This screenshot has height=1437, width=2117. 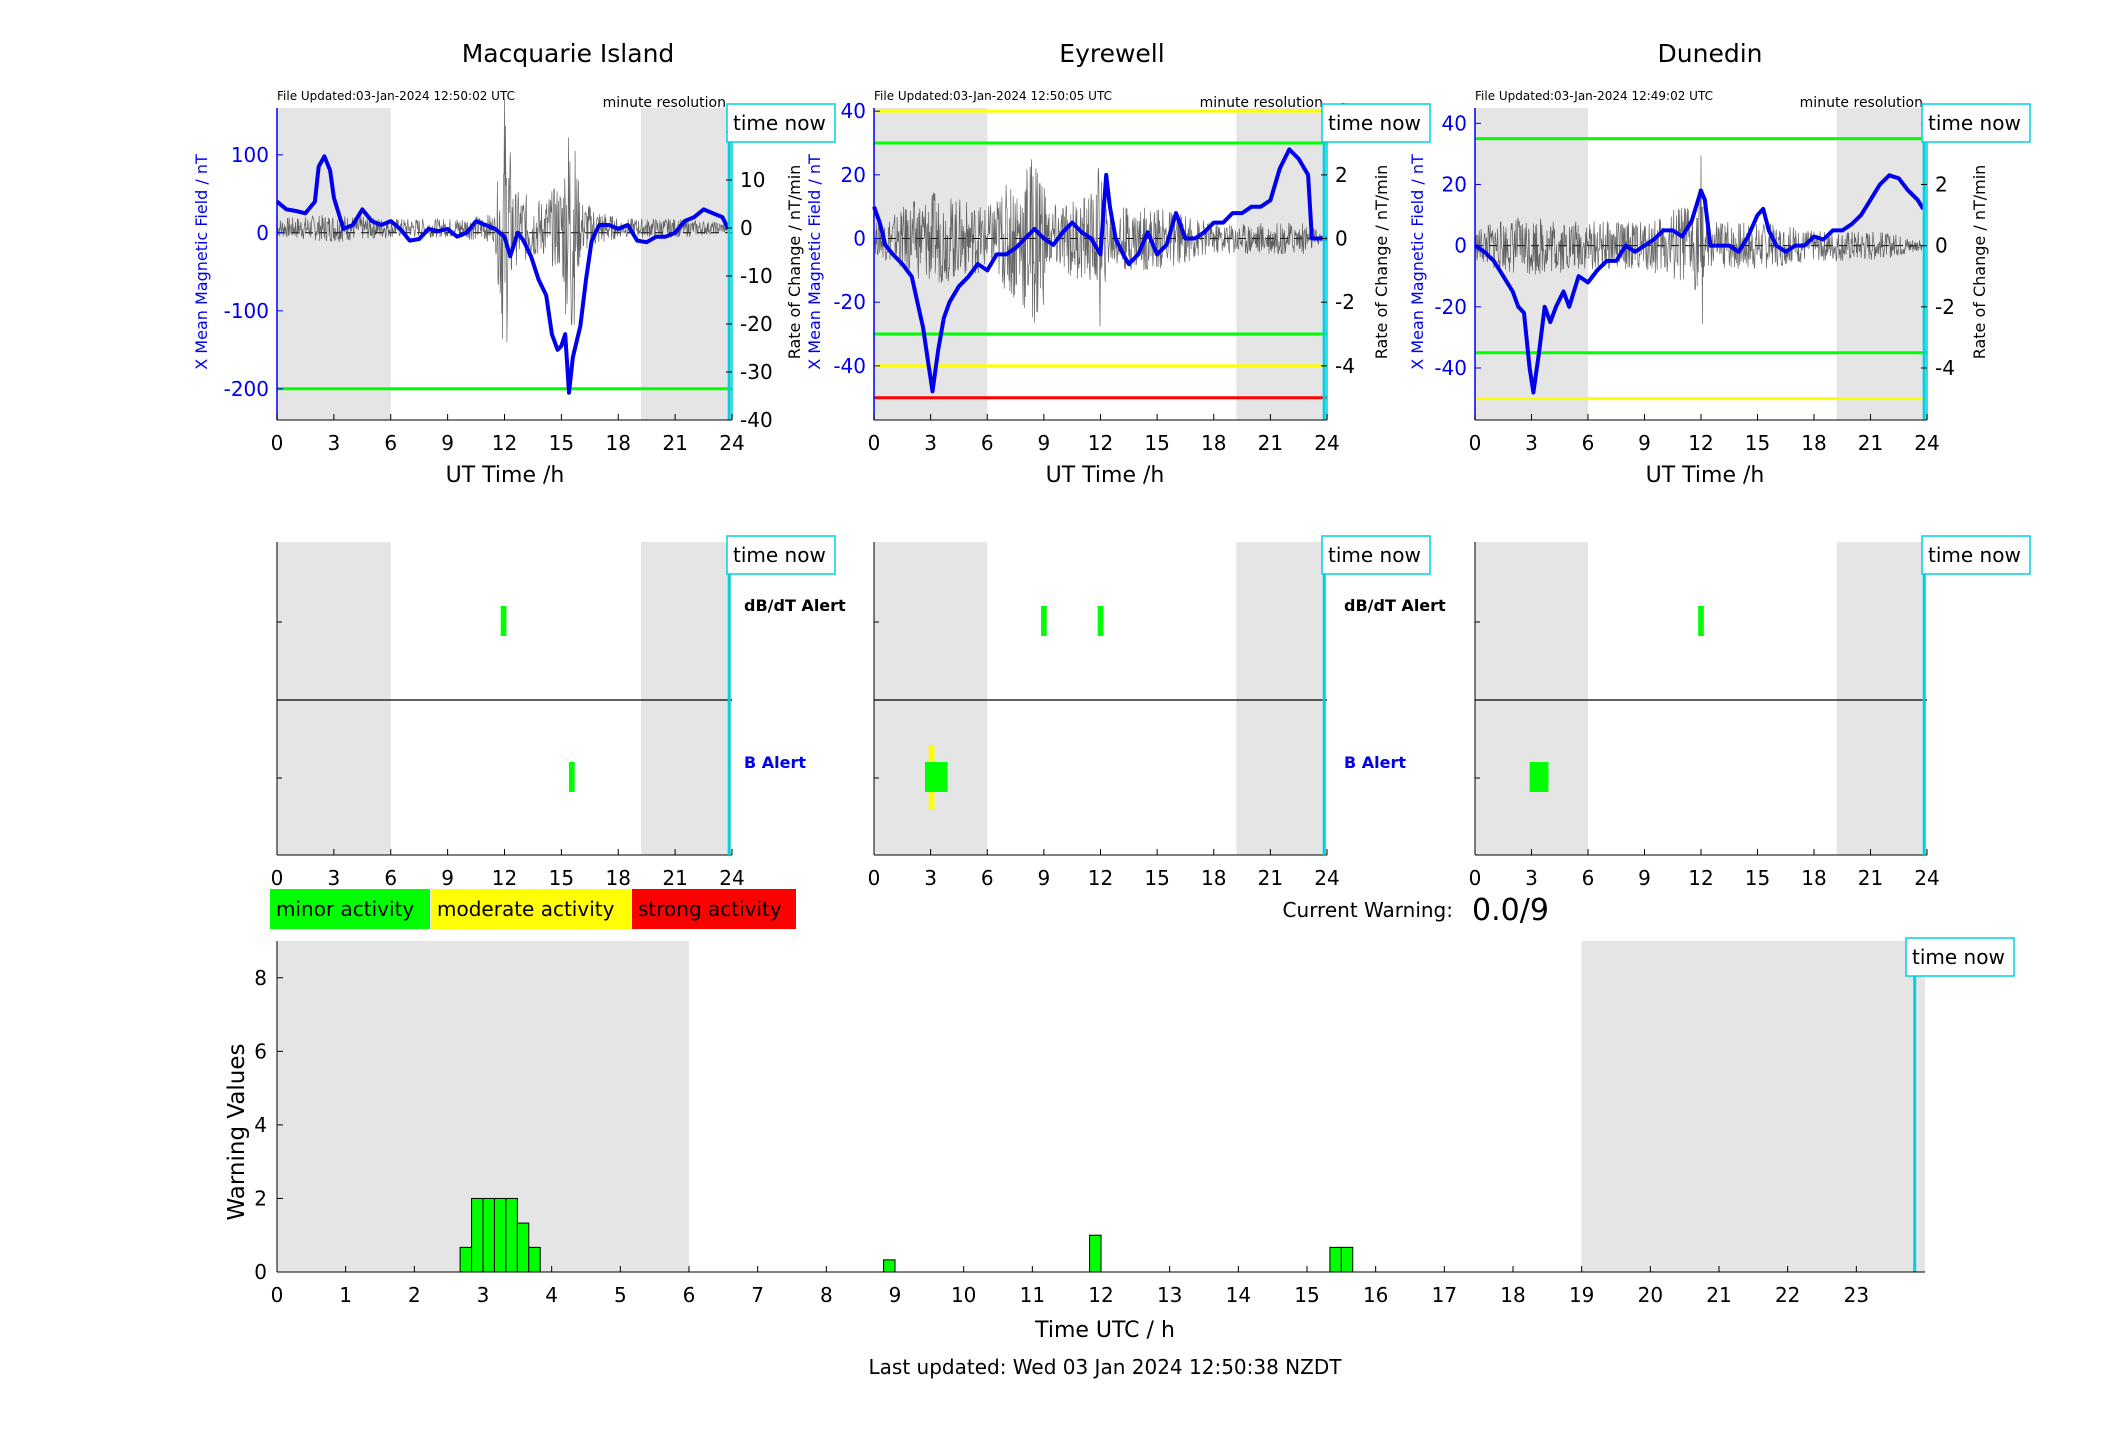 I want to click on eyrewell-alert-x-tick-label: 3, so click(x=930, y=878).